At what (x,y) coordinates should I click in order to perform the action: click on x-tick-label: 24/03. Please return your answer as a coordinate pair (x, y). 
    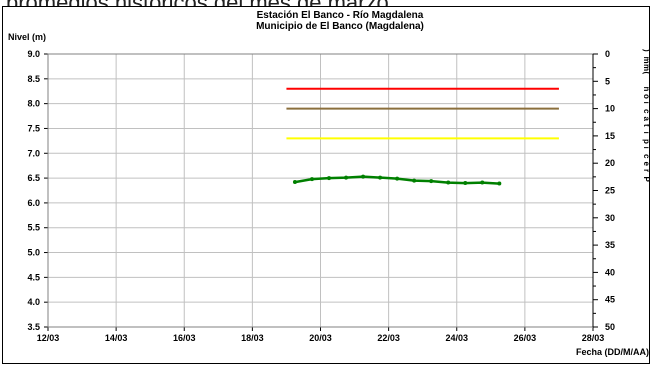
    Looking at the image, I should click on (456, 338).